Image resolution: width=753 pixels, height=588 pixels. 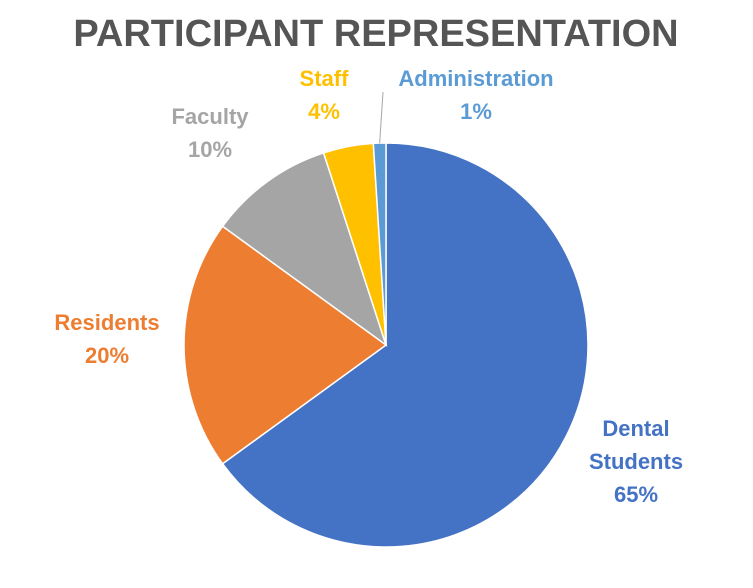 What do you see at coordinates (636, 461) in the screenshot?
I see `slice-label-dental-students: Dental Students 65%` at bounding box center [636, 461].